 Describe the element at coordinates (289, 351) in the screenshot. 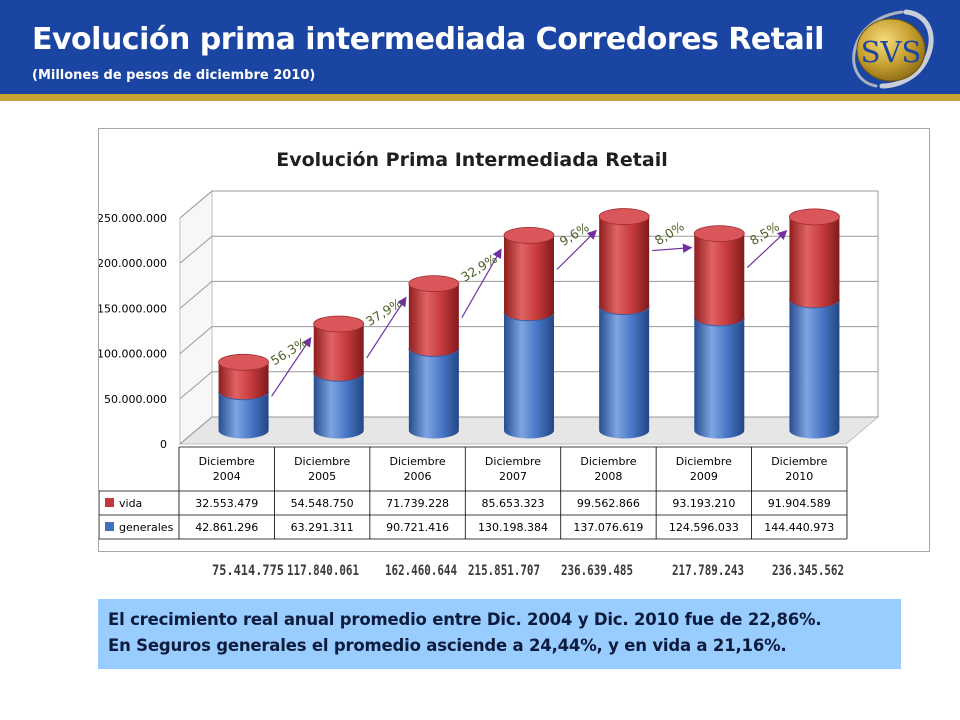

I see `growth-label: 56,3%` at that location.